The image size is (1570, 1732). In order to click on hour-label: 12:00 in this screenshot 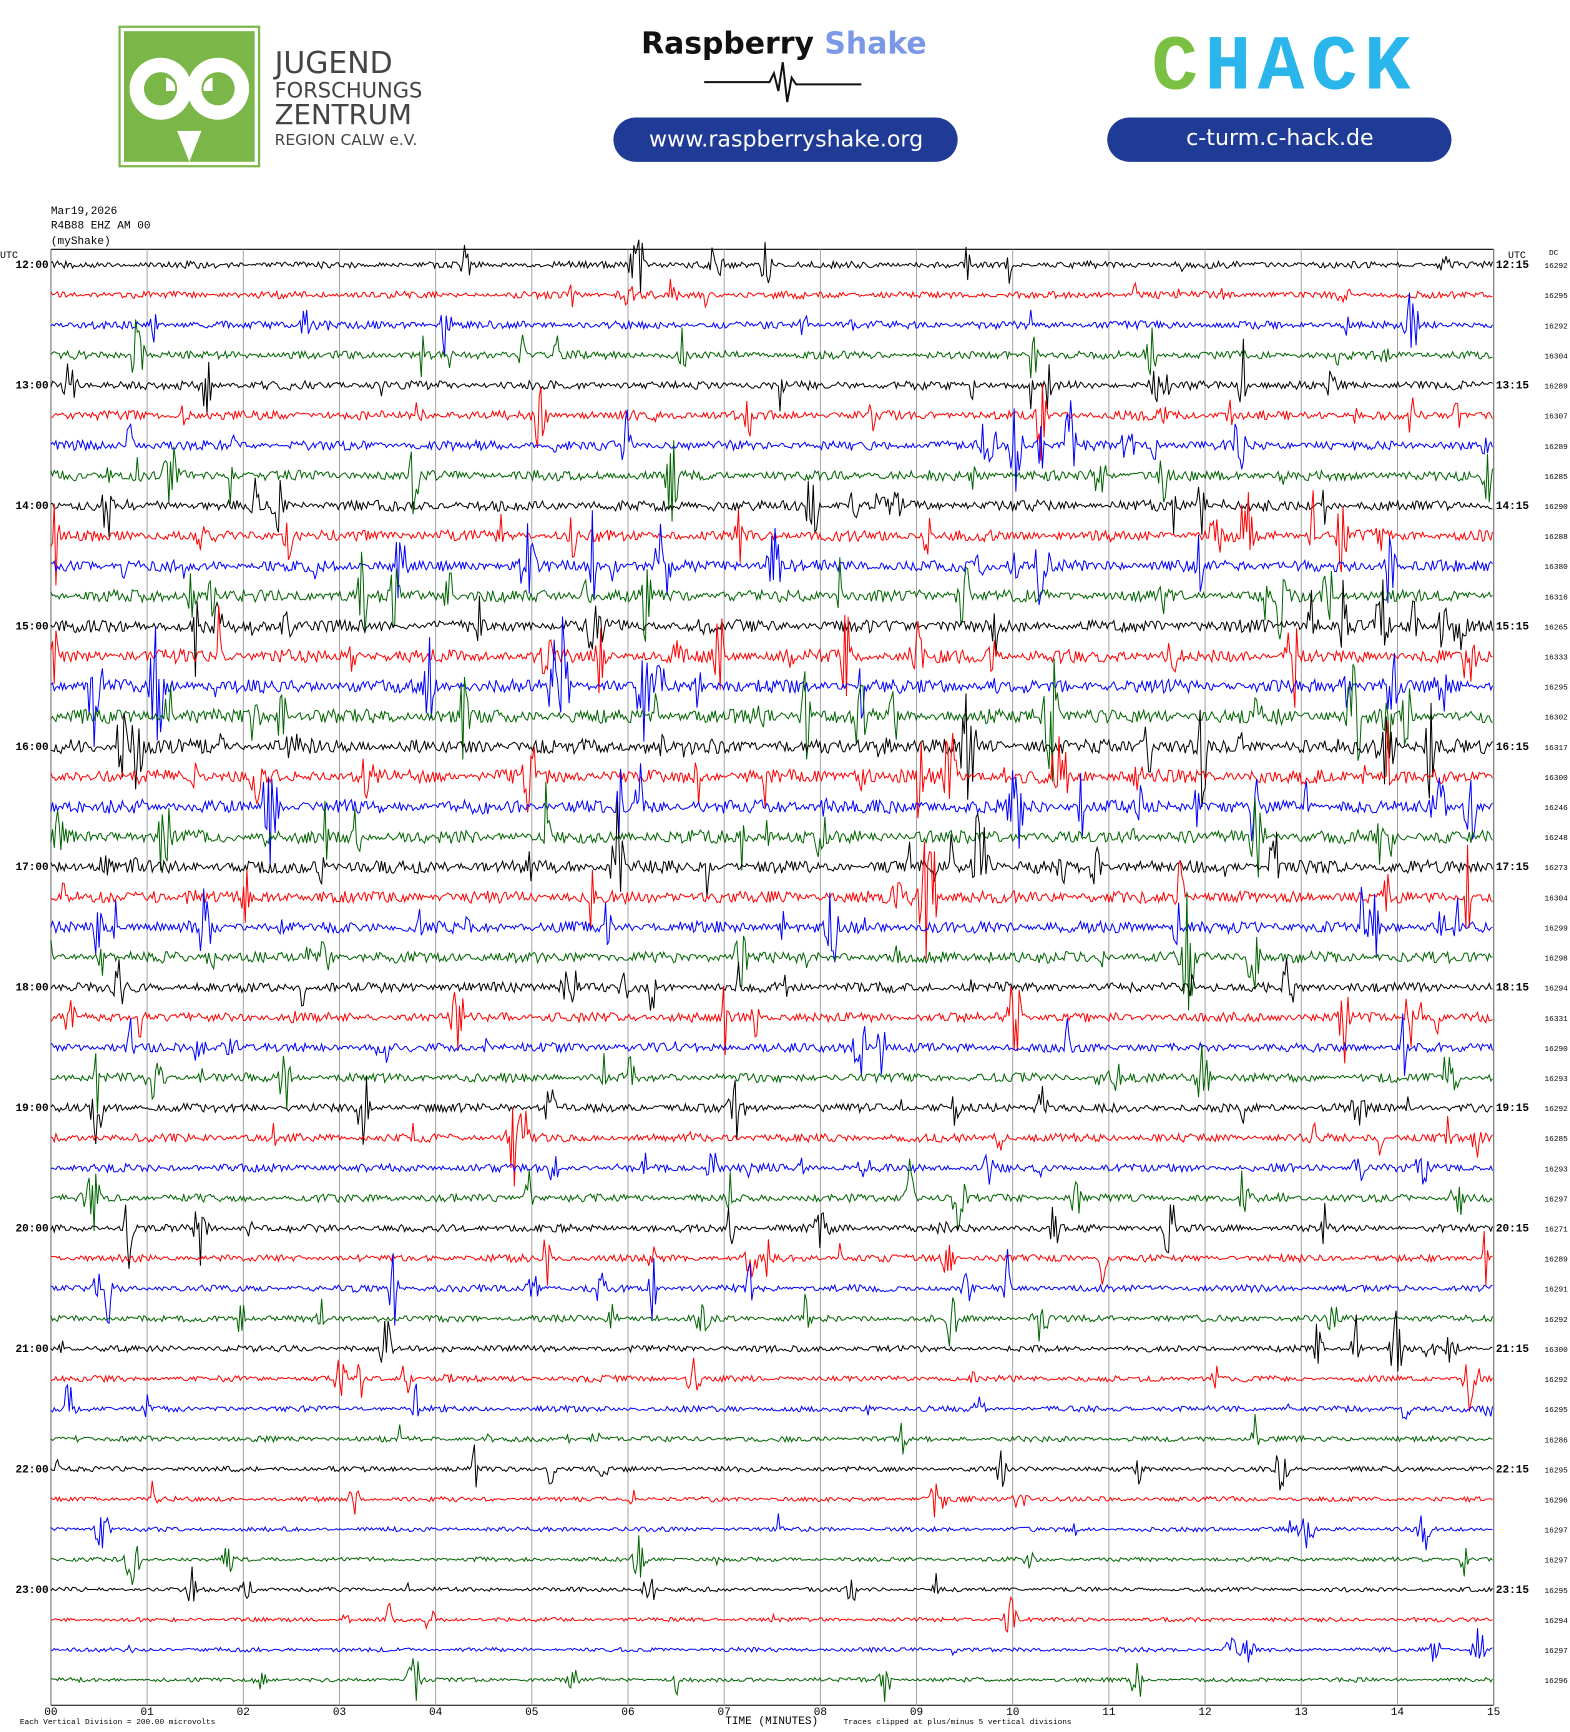, I will do `click(32, 266)`.